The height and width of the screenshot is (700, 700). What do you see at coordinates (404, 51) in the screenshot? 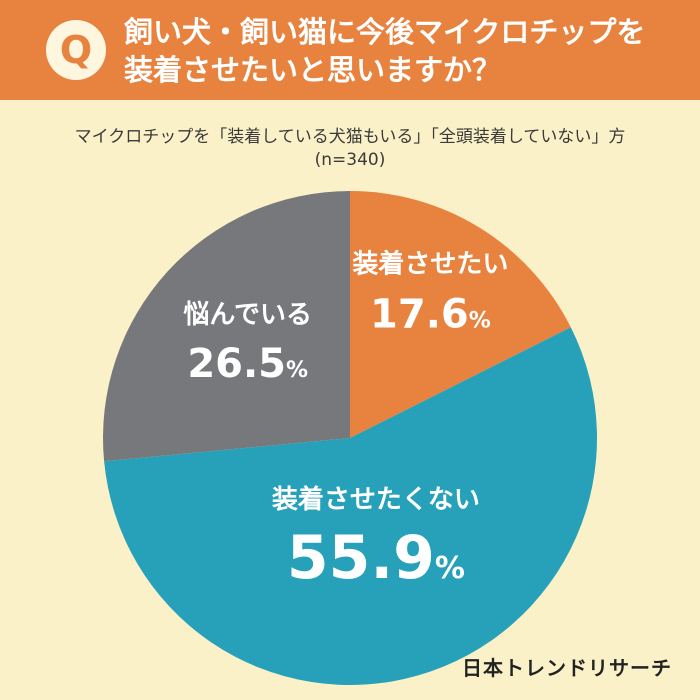
I see `question-text: 飼い犬・飼い猫に今後マイクロチップを 装着させたいと思いますか？` at bounding box center [404, 51].